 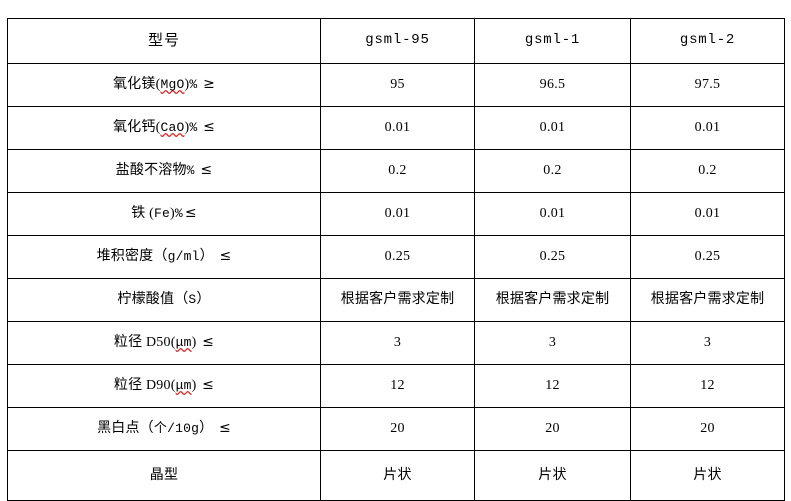 I want to click on table-row: 氧化镁(MgO)% ≥ 95 96.5 97.5, so click(x=396, y=85).